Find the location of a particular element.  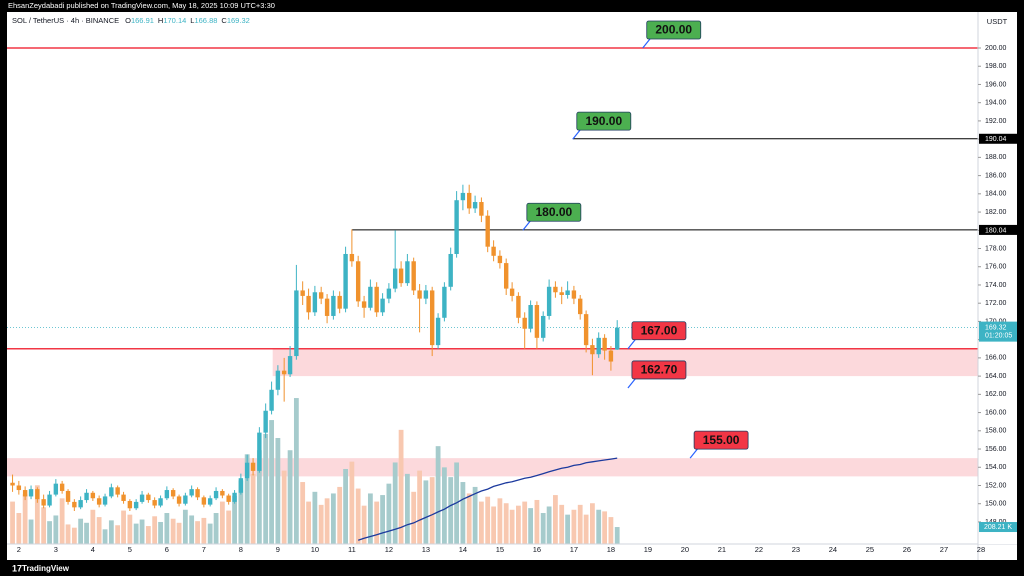

y-tick-label: 200.00 is located at coordinates (996, 48).